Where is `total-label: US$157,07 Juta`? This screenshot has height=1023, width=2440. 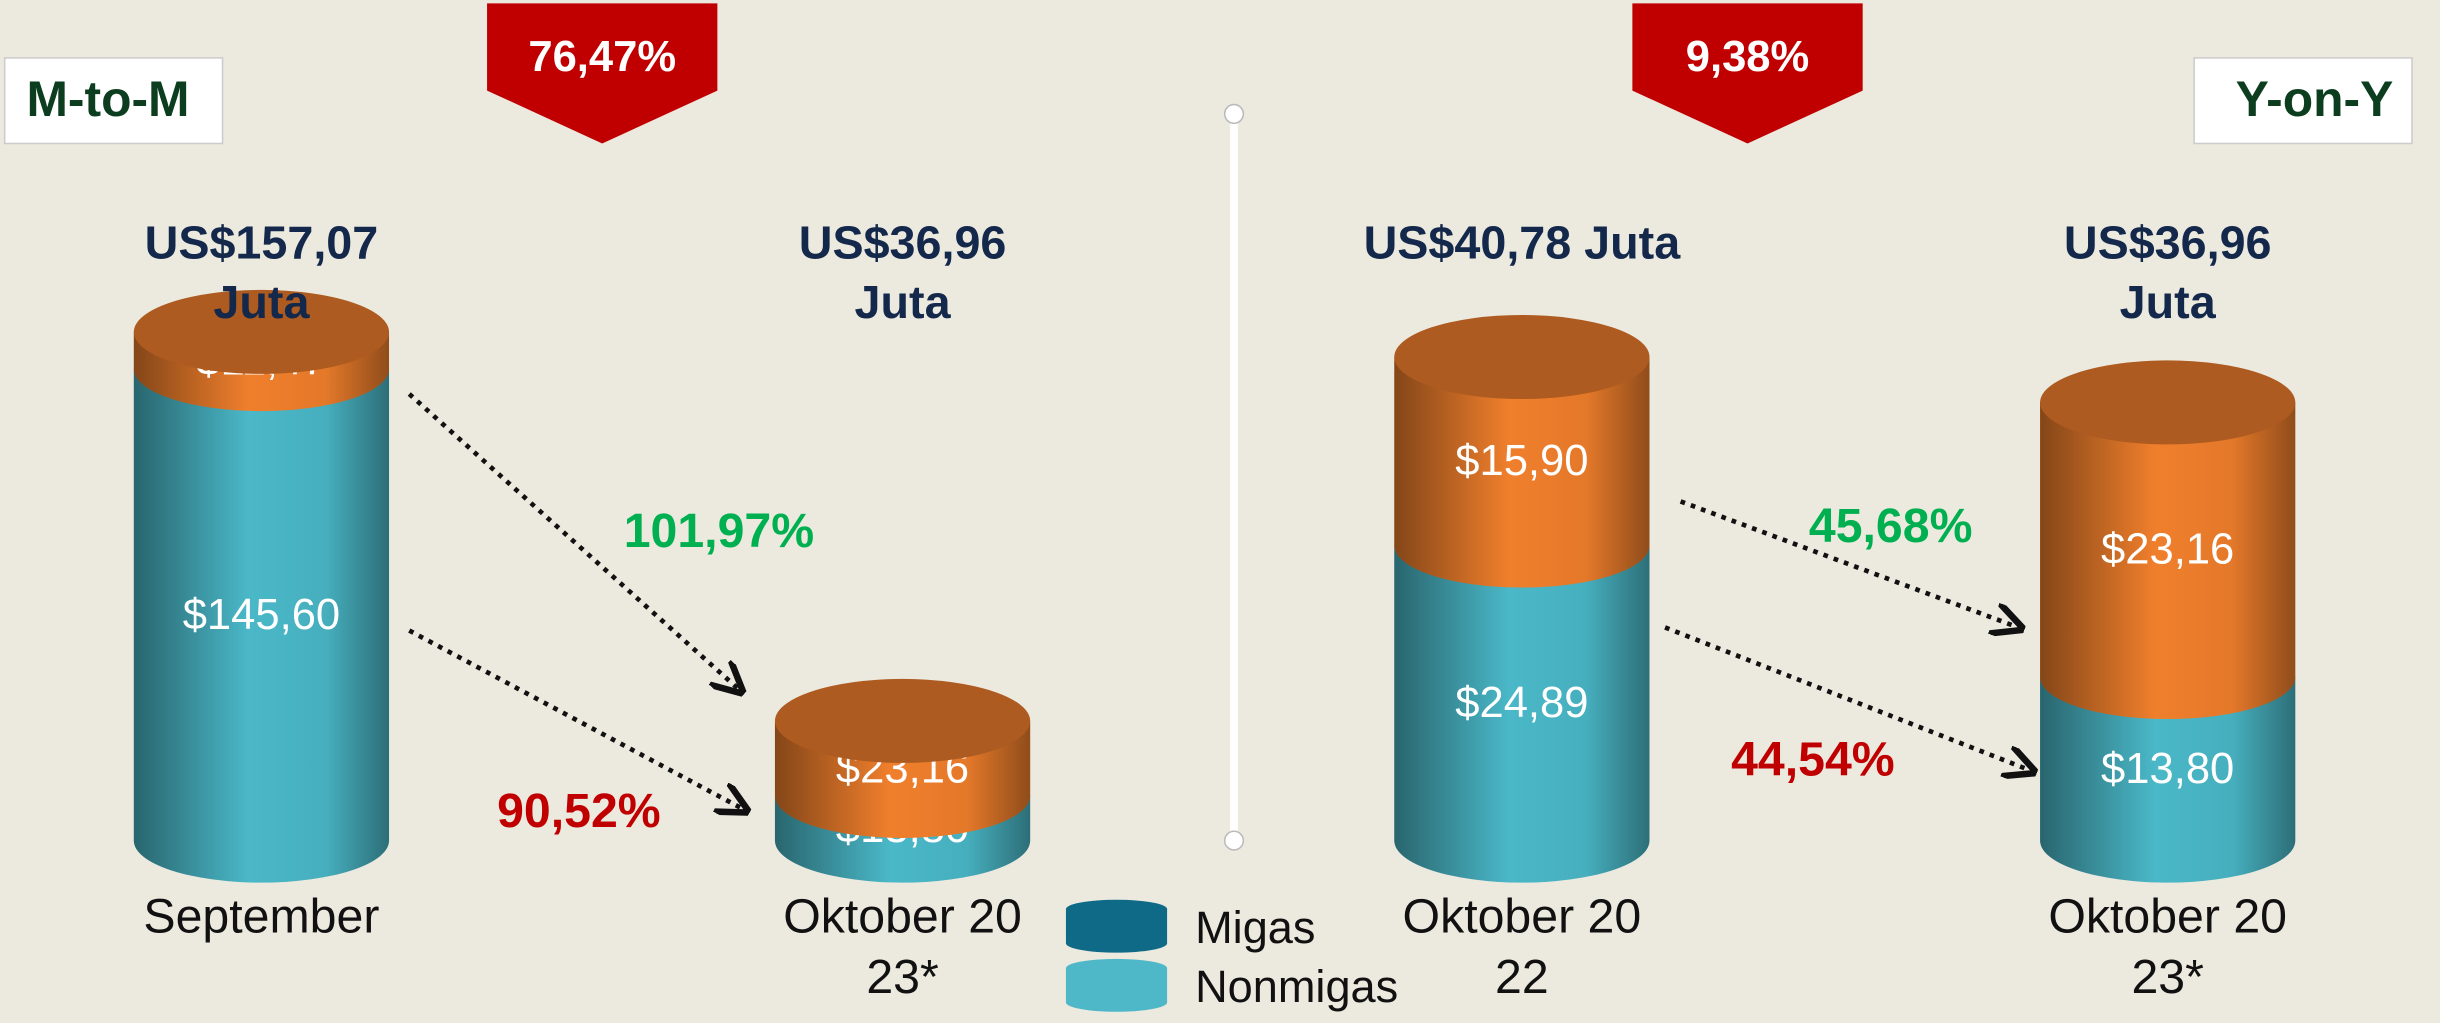
total-label: US$157,07 Juta is located at coordinates (261, 273).